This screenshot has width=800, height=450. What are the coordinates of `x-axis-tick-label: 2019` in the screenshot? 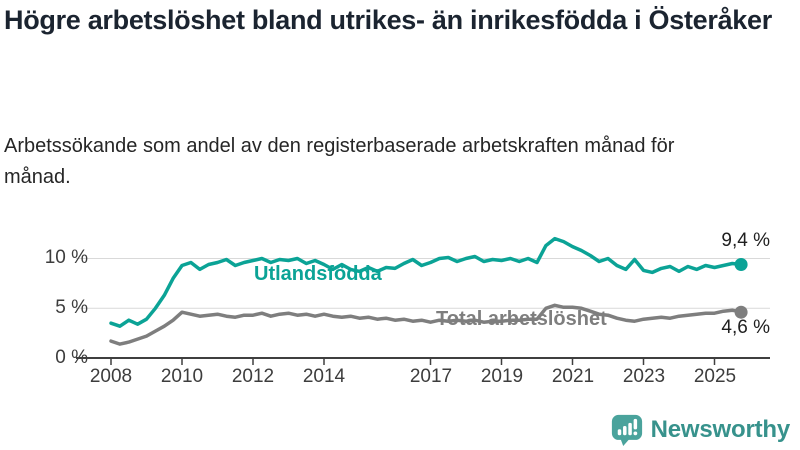 It's located at (502, 376).